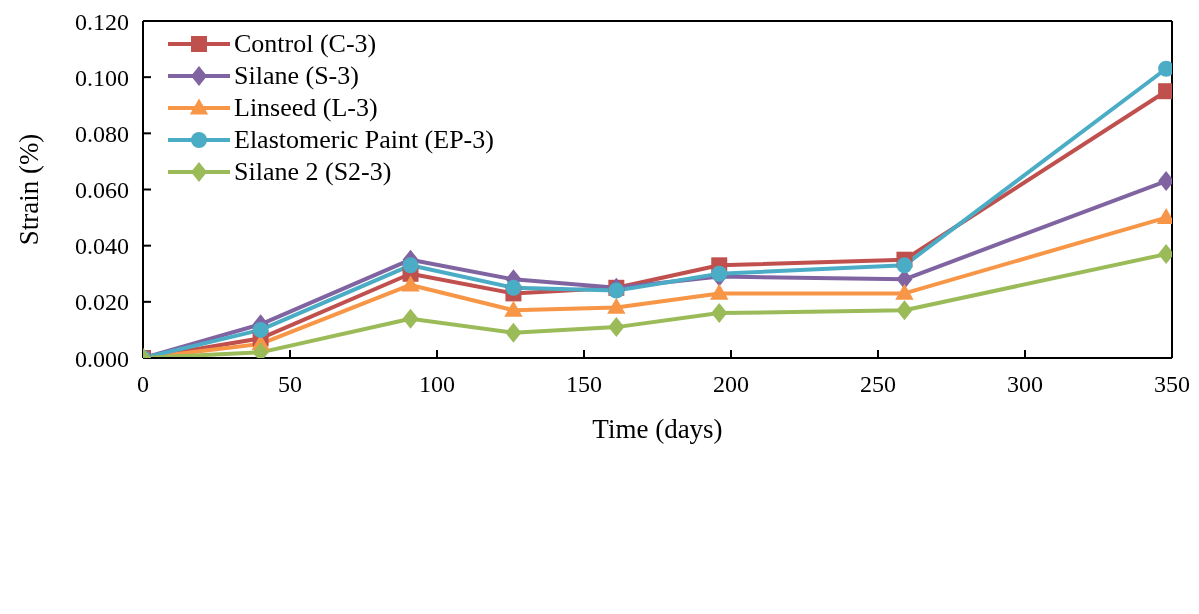 The image size is (1199, 614). I want to click on legend-label: Linseed (L-3), so click(306, 108).